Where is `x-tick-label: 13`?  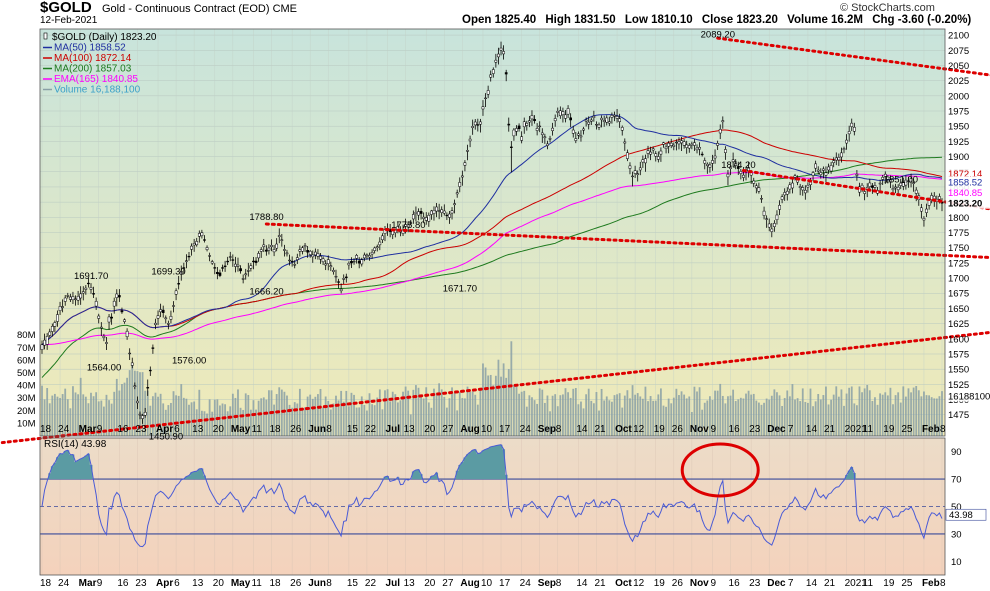 x-tick-label: 13 is located at coordinates (198, 429).